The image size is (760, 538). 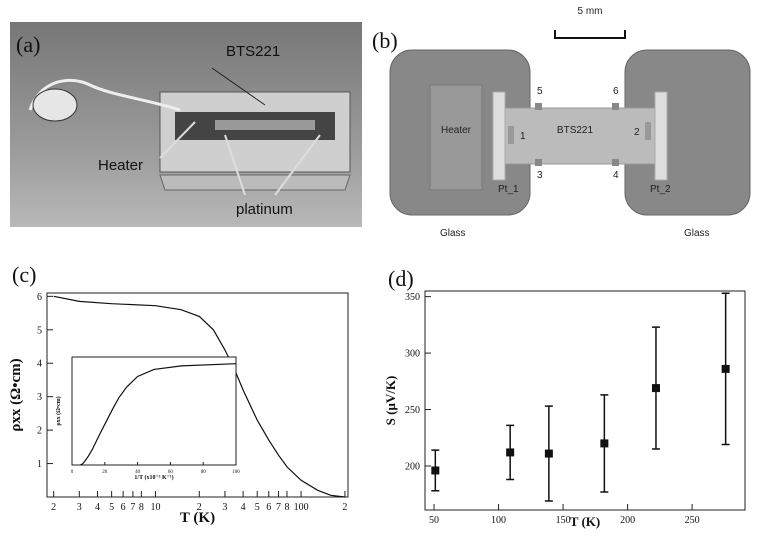 What do you see at coordinates (204, 472) in the screenshot?
I see `x-tick-label: 80` at bounding box center [204, 472].